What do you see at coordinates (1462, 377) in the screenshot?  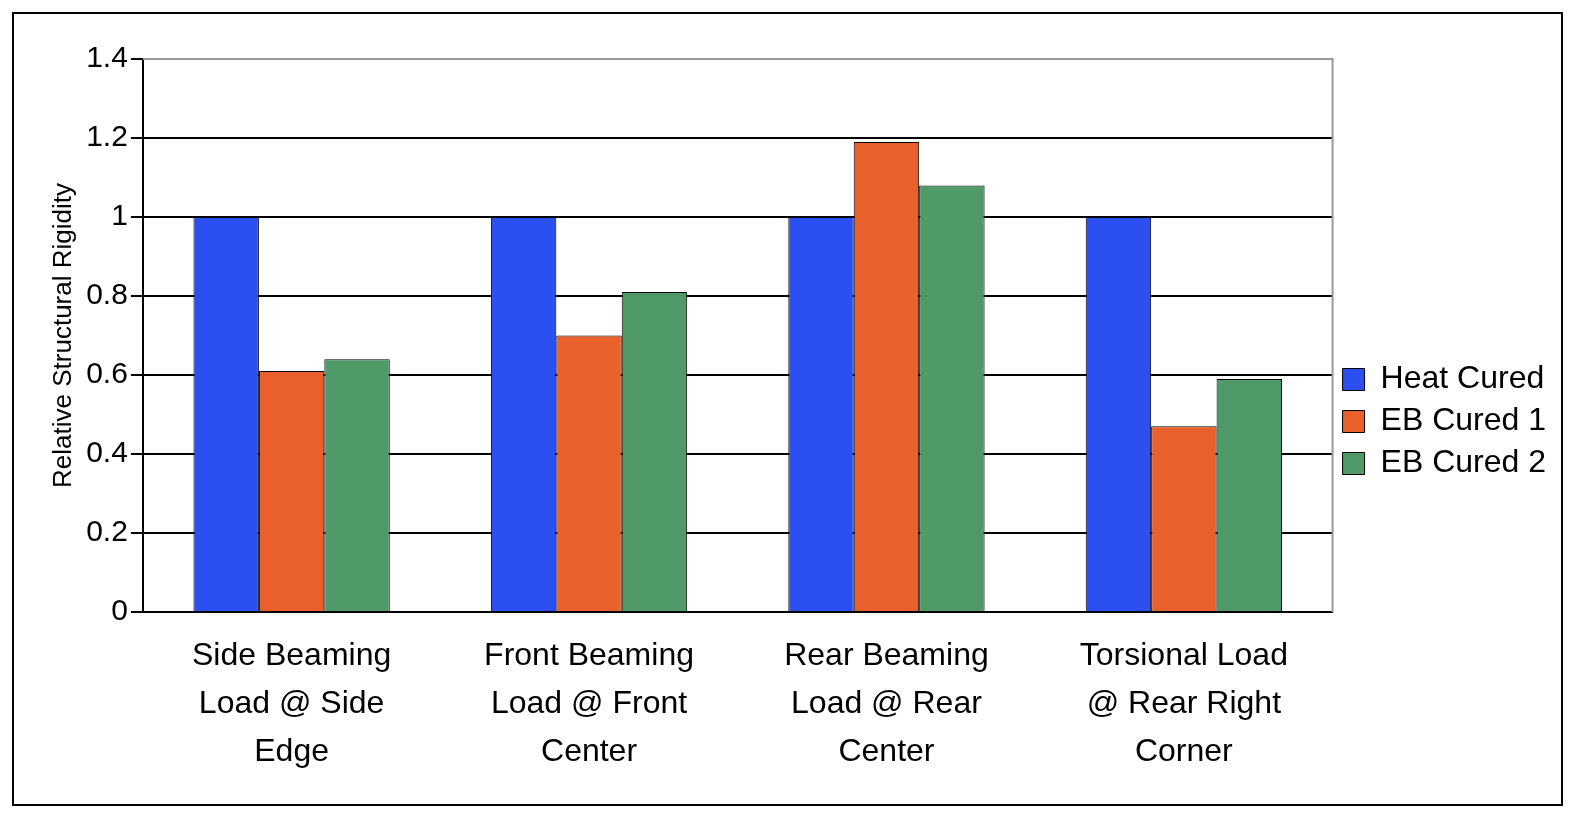 I see `legend-label: Heat Cured` at bounding box center [1462, 377].